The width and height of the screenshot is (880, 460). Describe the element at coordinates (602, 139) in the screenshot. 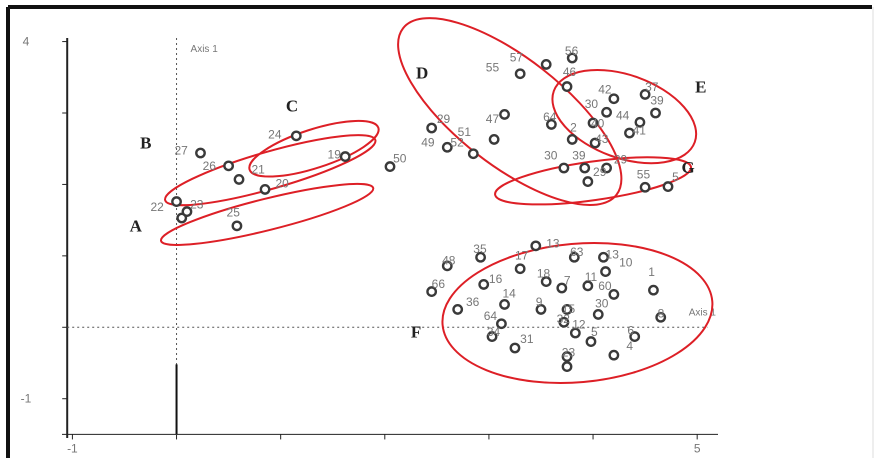

I see `data-point-label: 43` at that location.